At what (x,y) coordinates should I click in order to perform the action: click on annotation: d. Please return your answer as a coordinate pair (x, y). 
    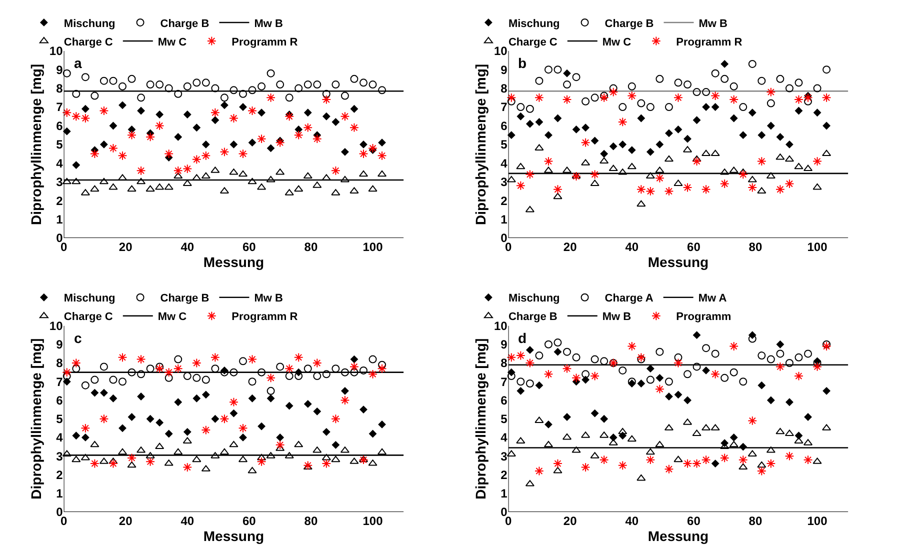
    Looking at the image, I should click on (522, 338).